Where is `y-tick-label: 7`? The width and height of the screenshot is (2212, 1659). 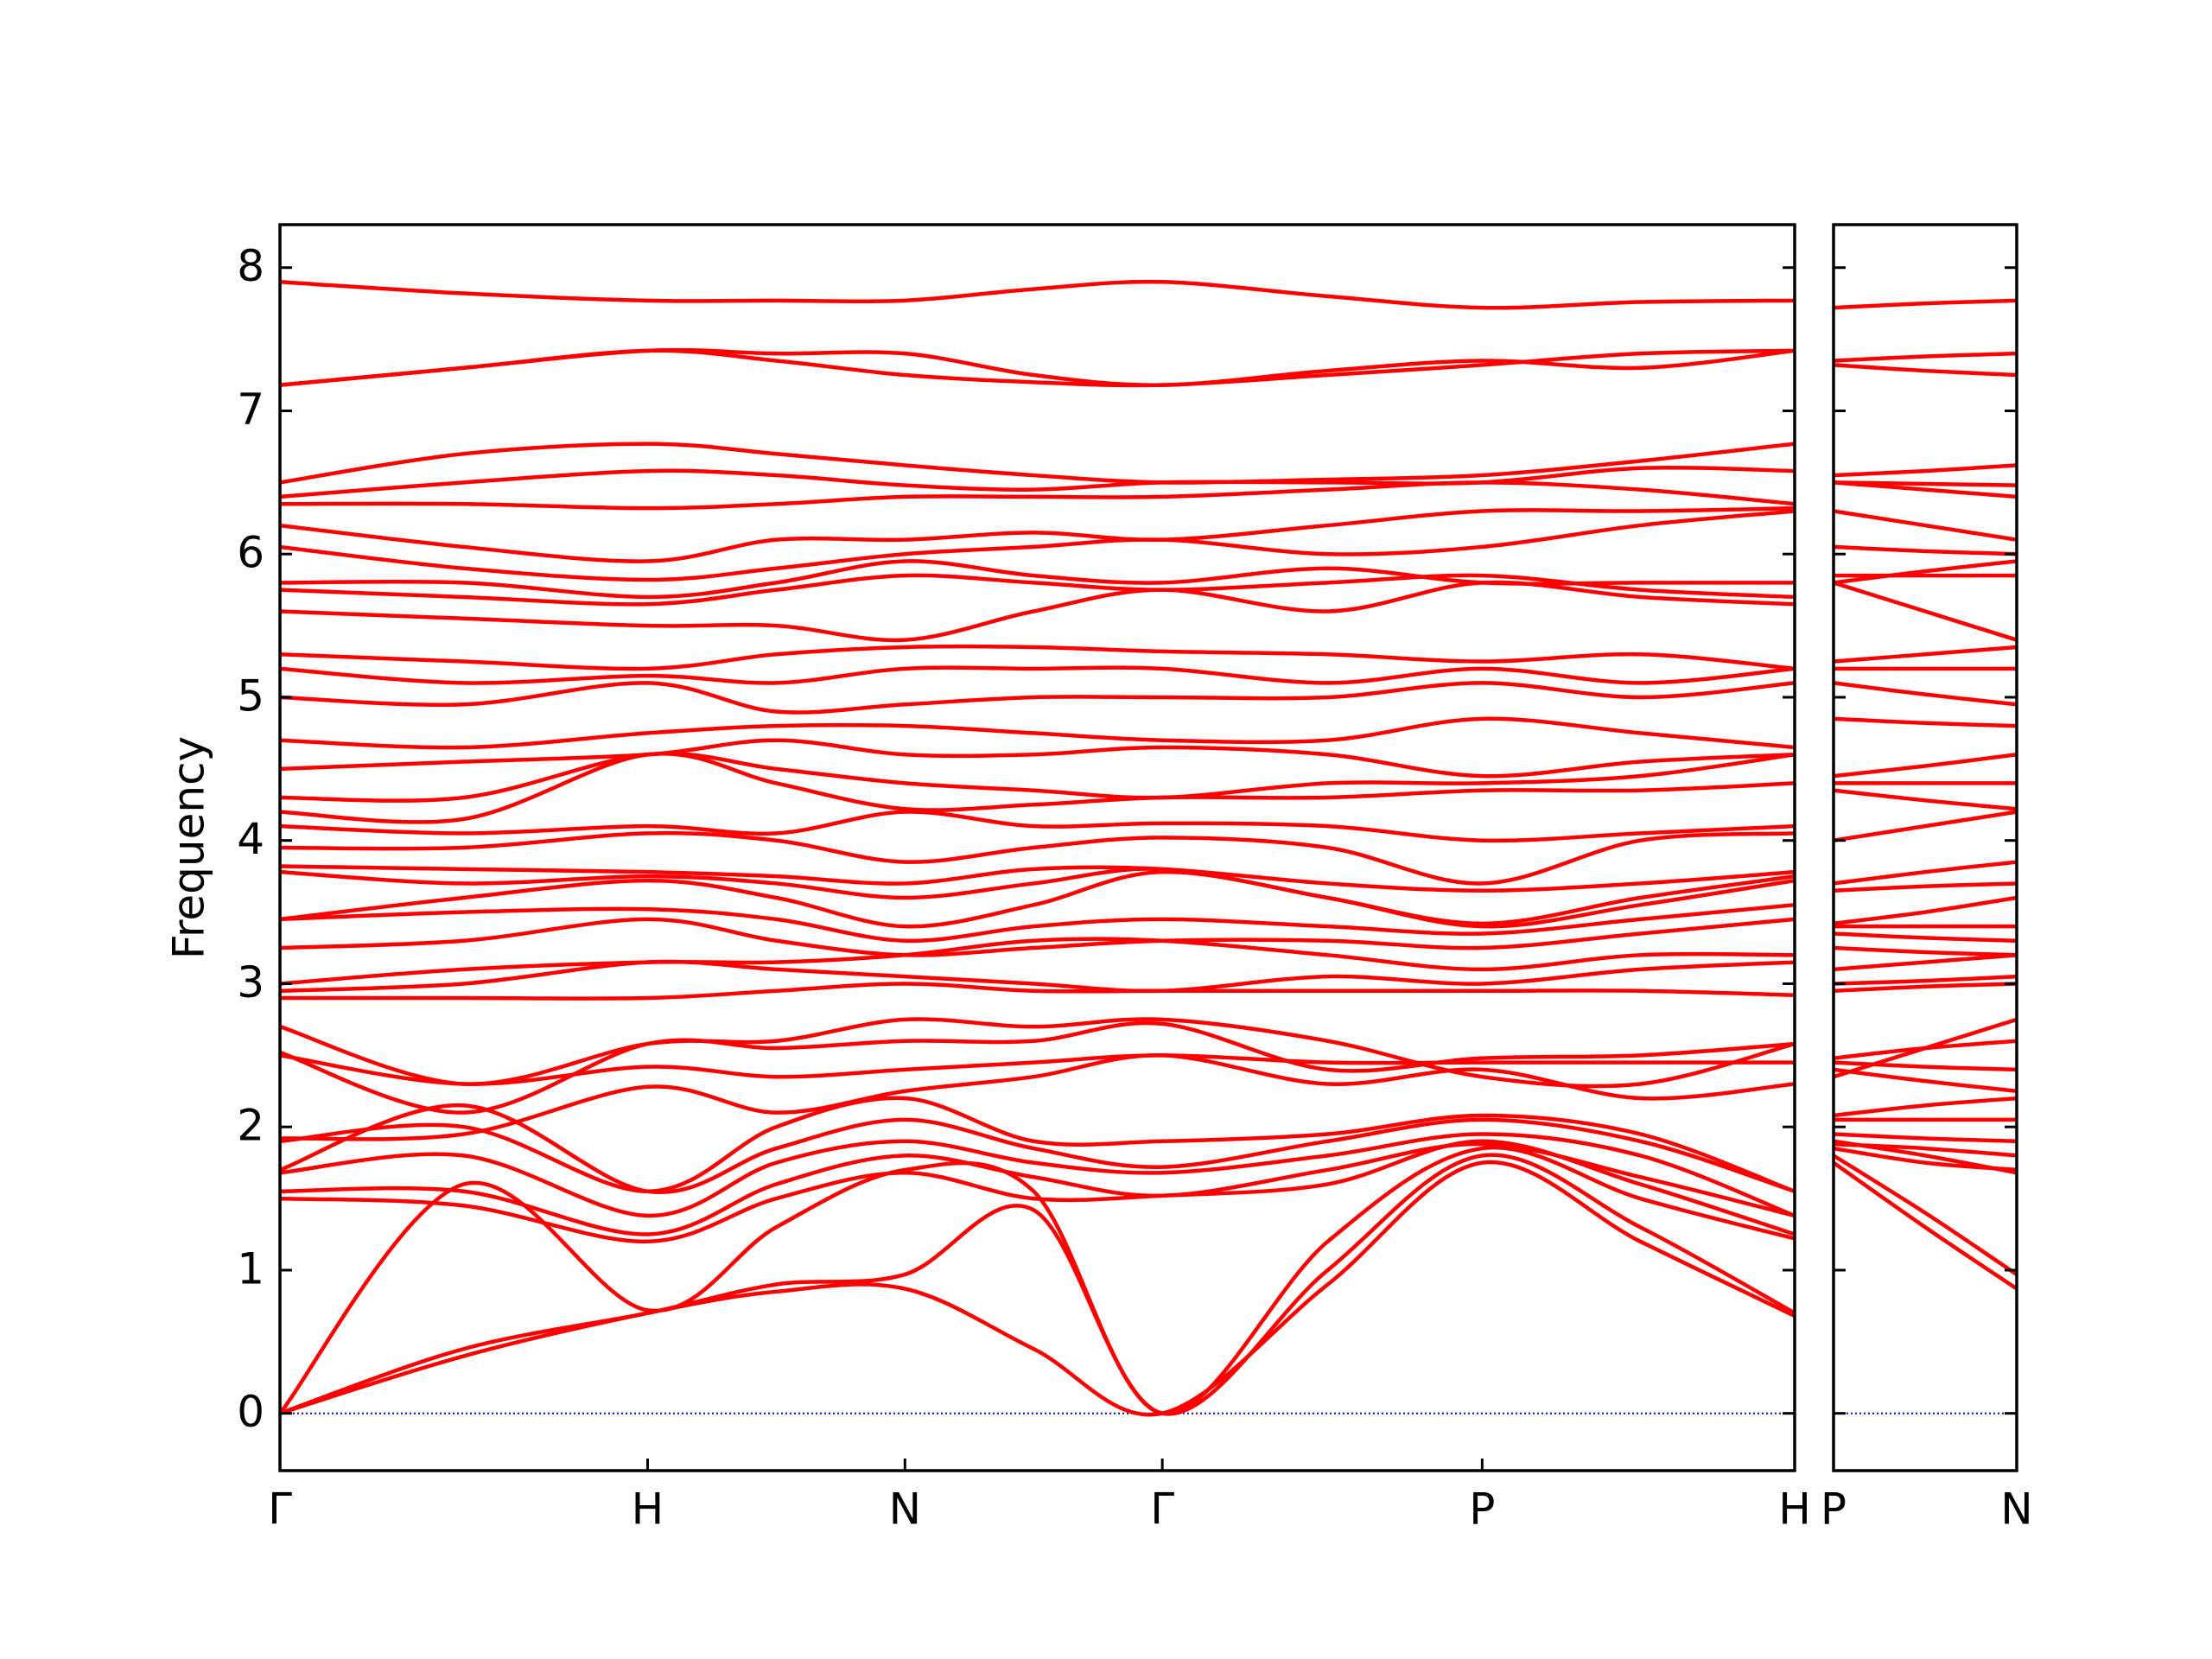 y-tick-label: 7 is located at coordinates (250, 410).